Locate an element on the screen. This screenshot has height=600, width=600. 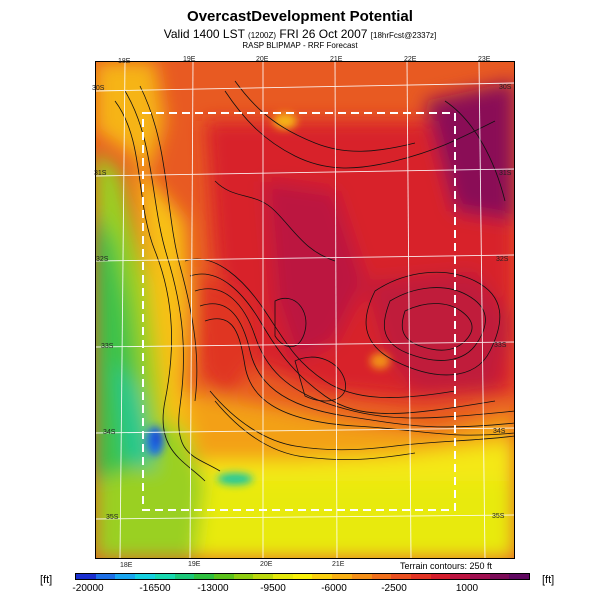
colorbar-unit-left: [ft] is located at coordinates (46, 580).